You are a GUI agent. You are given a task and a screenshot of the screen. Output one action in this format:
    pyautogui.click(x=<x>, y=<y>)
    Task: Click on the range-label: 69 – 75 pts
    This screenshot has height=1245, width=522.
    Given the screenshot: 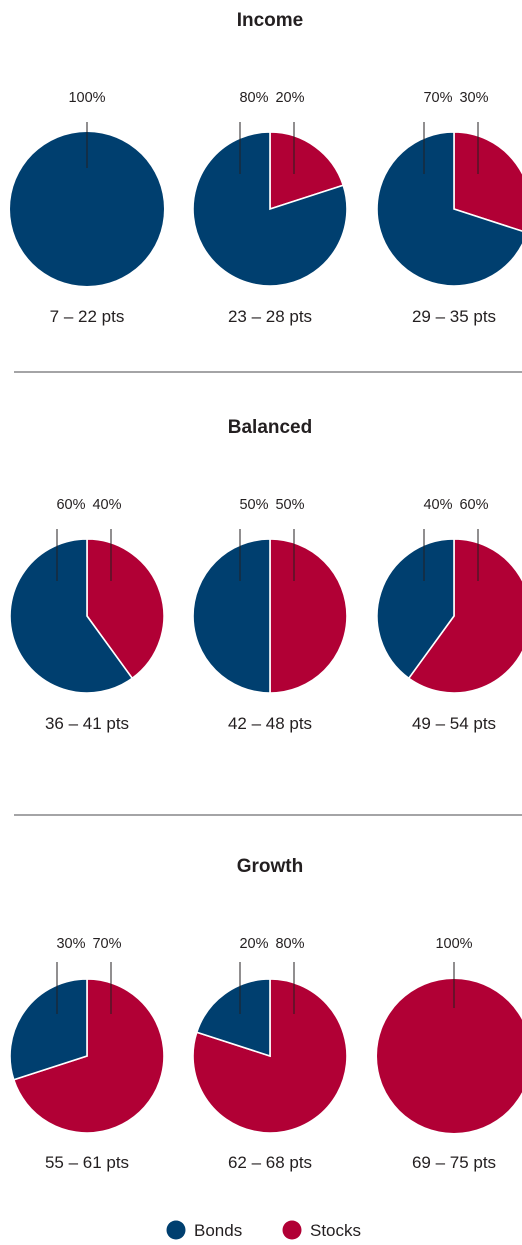 What is the action you would take?
    pyautogui.click(x=454, y=1162)
    